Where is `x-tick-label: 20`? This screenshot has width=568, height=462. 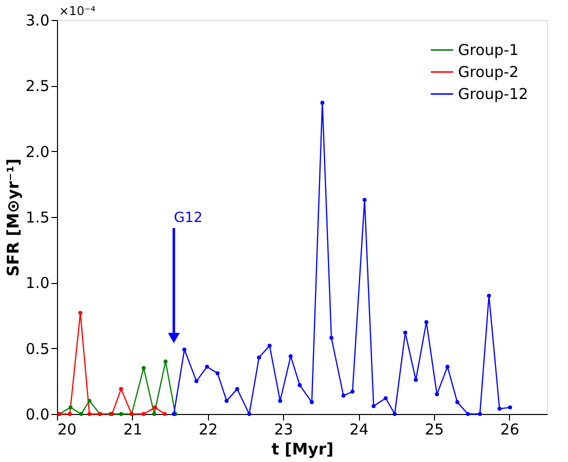
x-tick-label: 20 is located at coordinates (67, 429).